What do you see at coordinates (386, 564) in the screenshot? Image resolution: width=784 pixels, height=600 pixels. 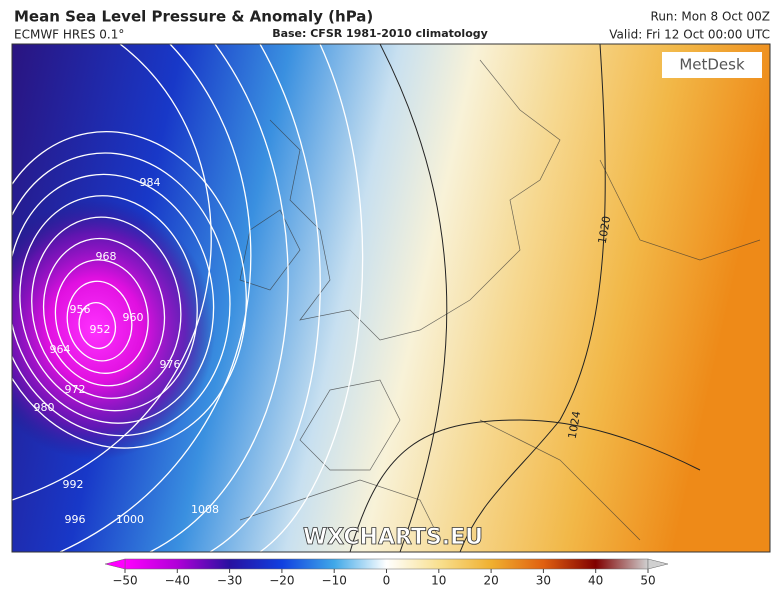 I see `colorbar` at bounding box center [386, 564].